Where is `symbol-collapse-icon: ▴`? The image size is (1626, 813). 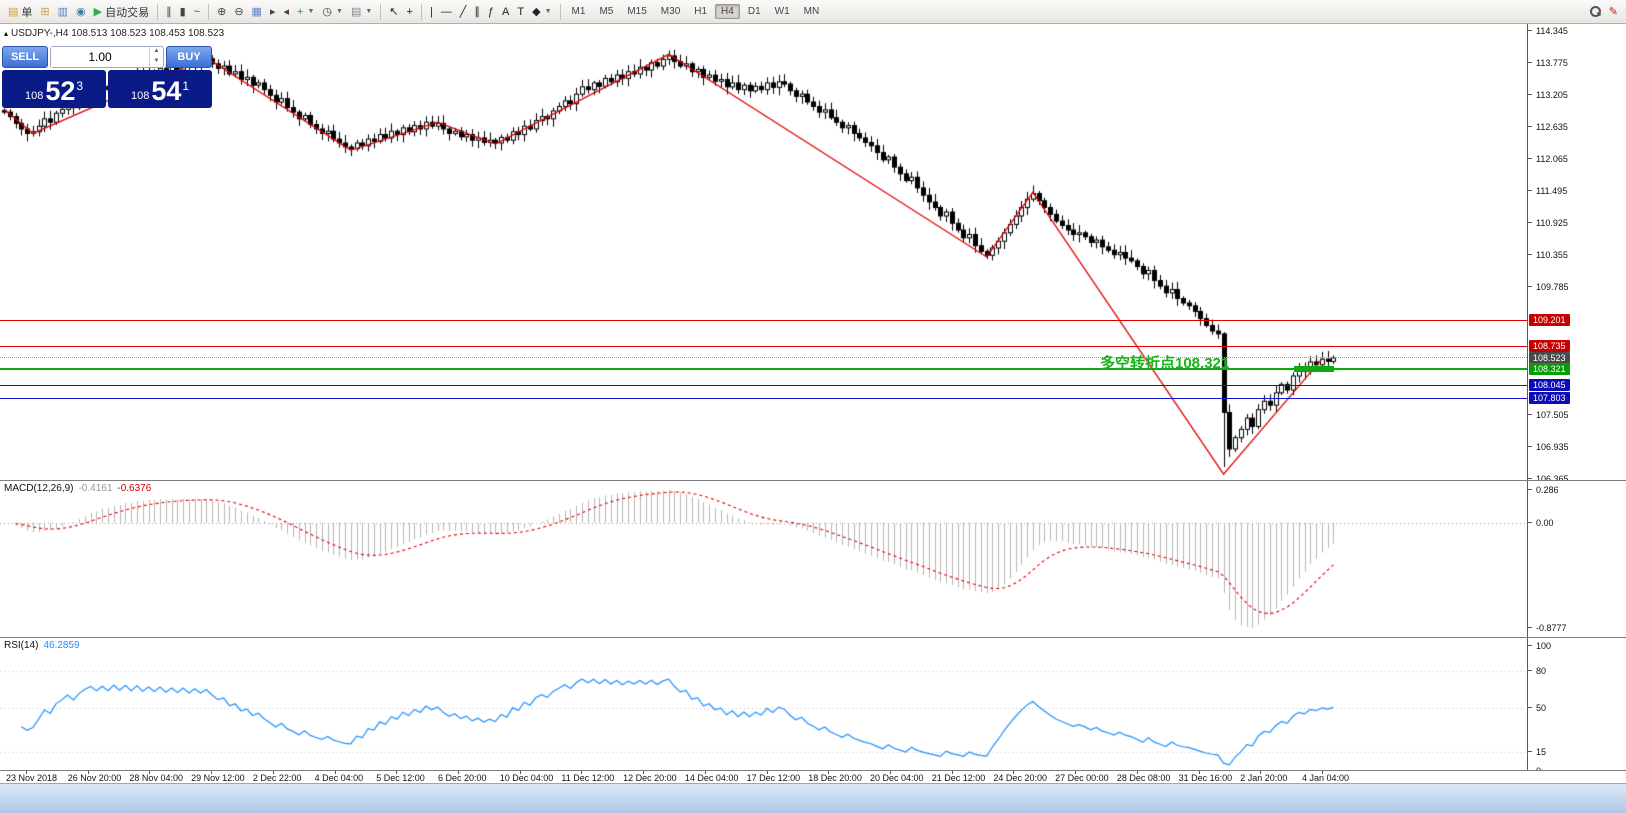 symbol-collapse-icon: ▴ is located at coordinates (6, 33).